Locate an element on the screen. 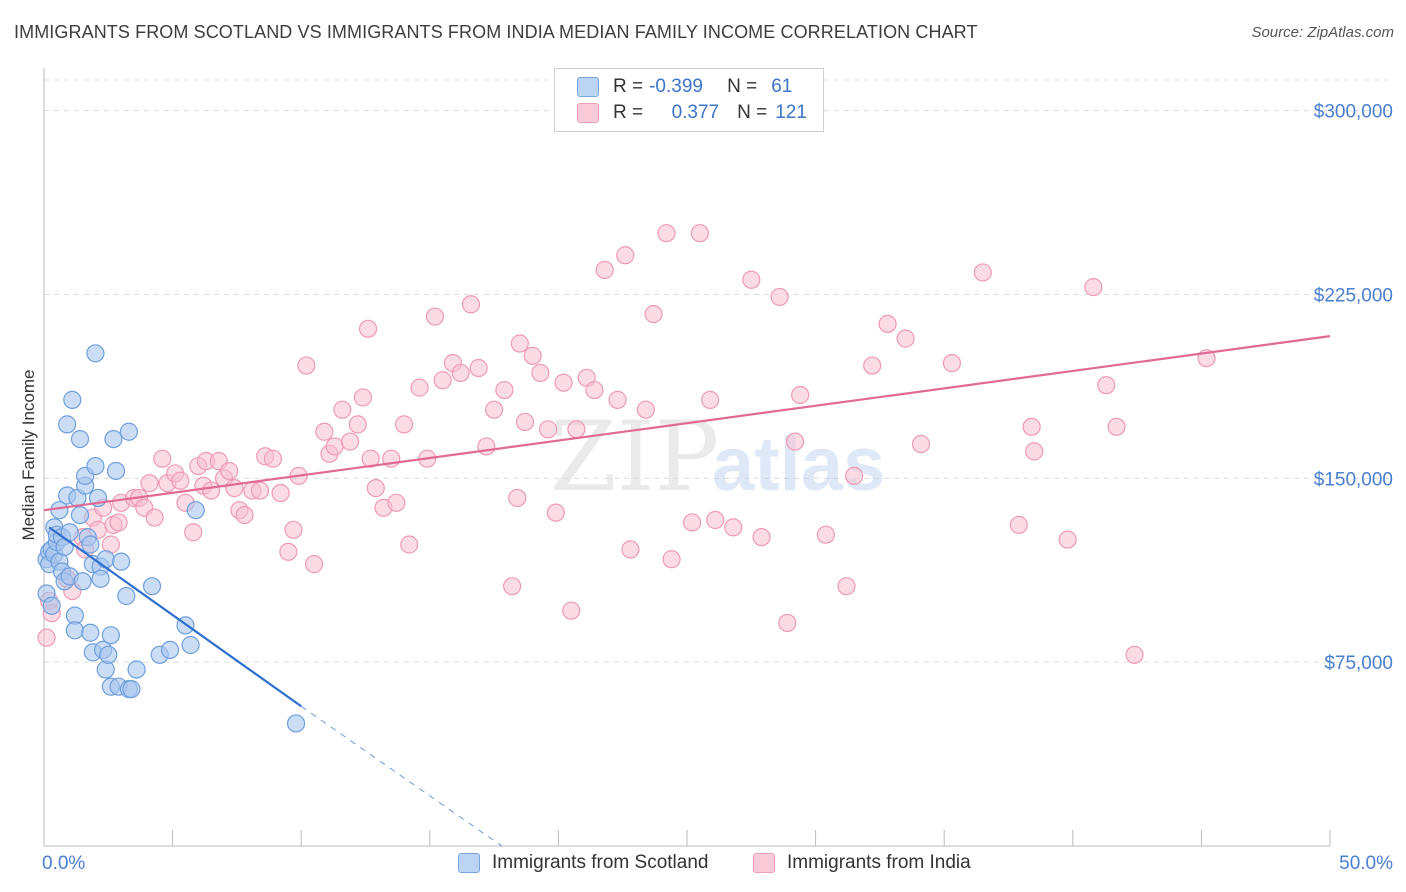 This screenshot has width=1406, height=892. r-label: R = is located at coordinates (628, 112).